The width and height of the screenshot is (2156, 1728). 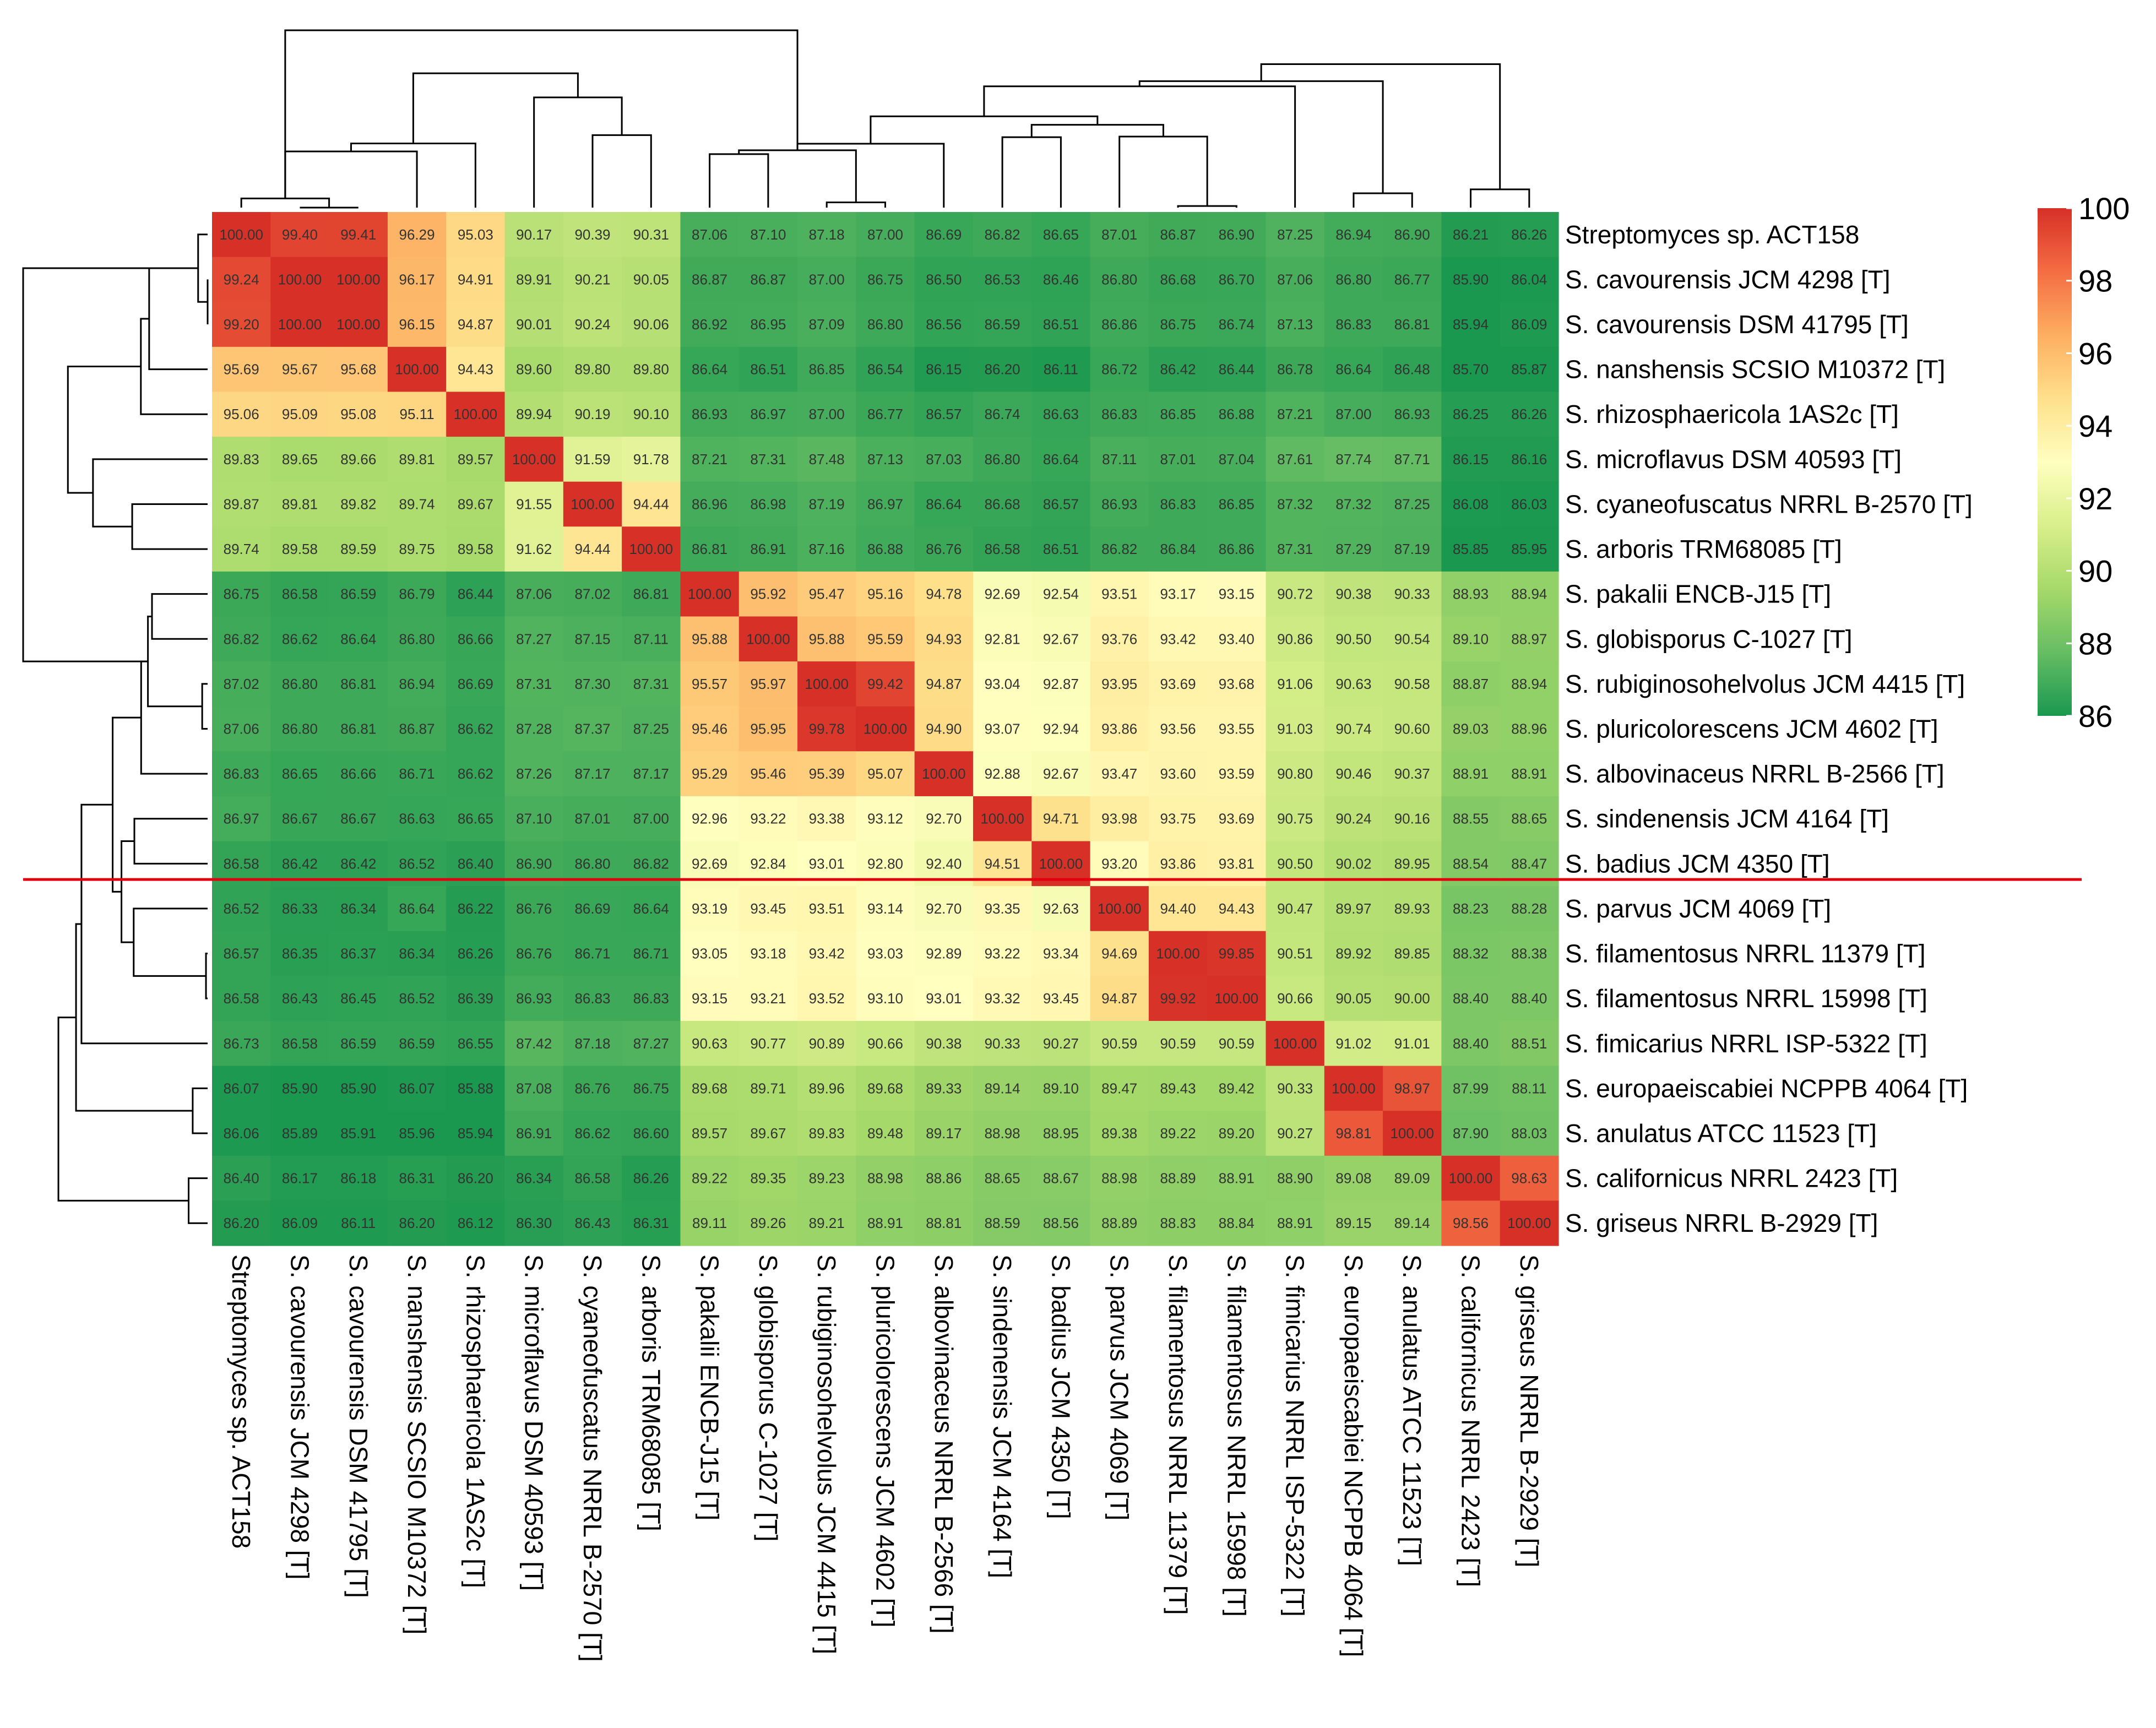 What do you see at coordinates (1353, 414) in the screenshot?
I see `cell-value-label: 87.00` at bounding box center [1353, 414].